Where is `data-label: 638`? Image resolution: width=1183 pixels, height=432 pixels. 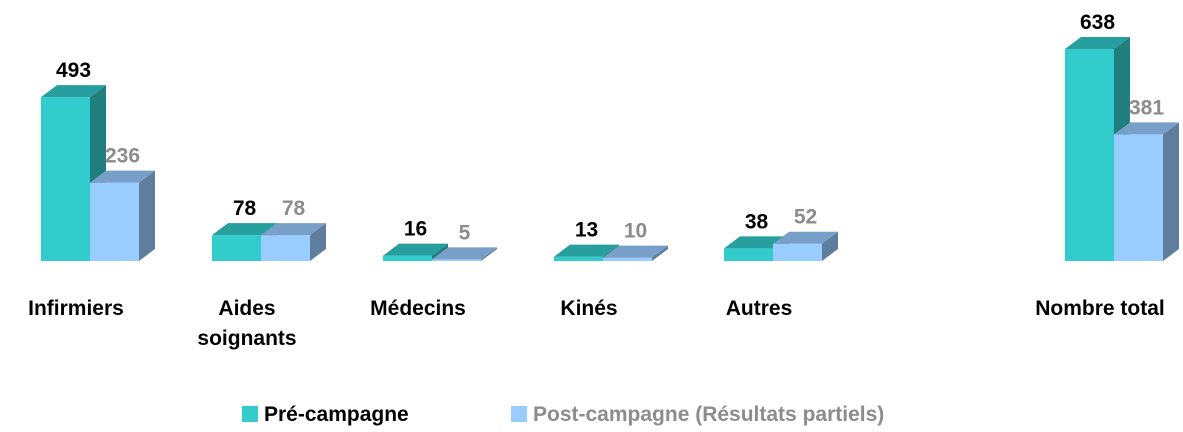 data-label: 638 is located at coordinates (1097, 22).